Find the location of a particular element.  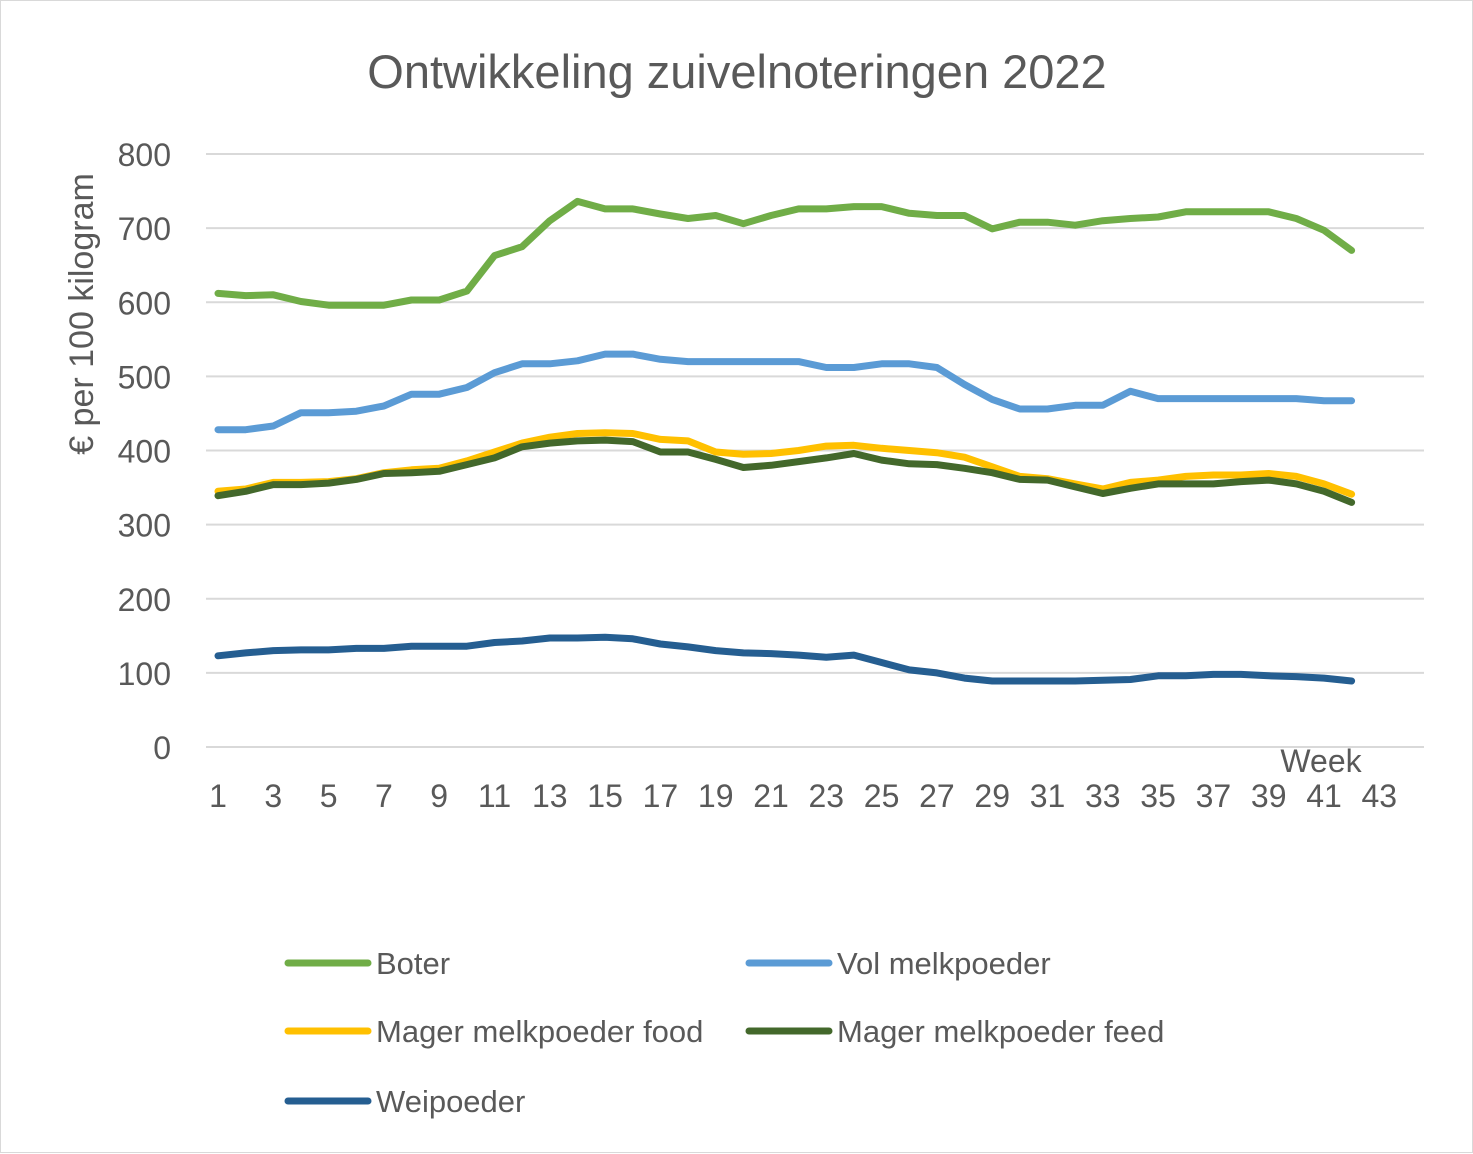

chart-title: Ontwikkeling zuivelnoteringen 2022 is located at coordinates (736, 71).